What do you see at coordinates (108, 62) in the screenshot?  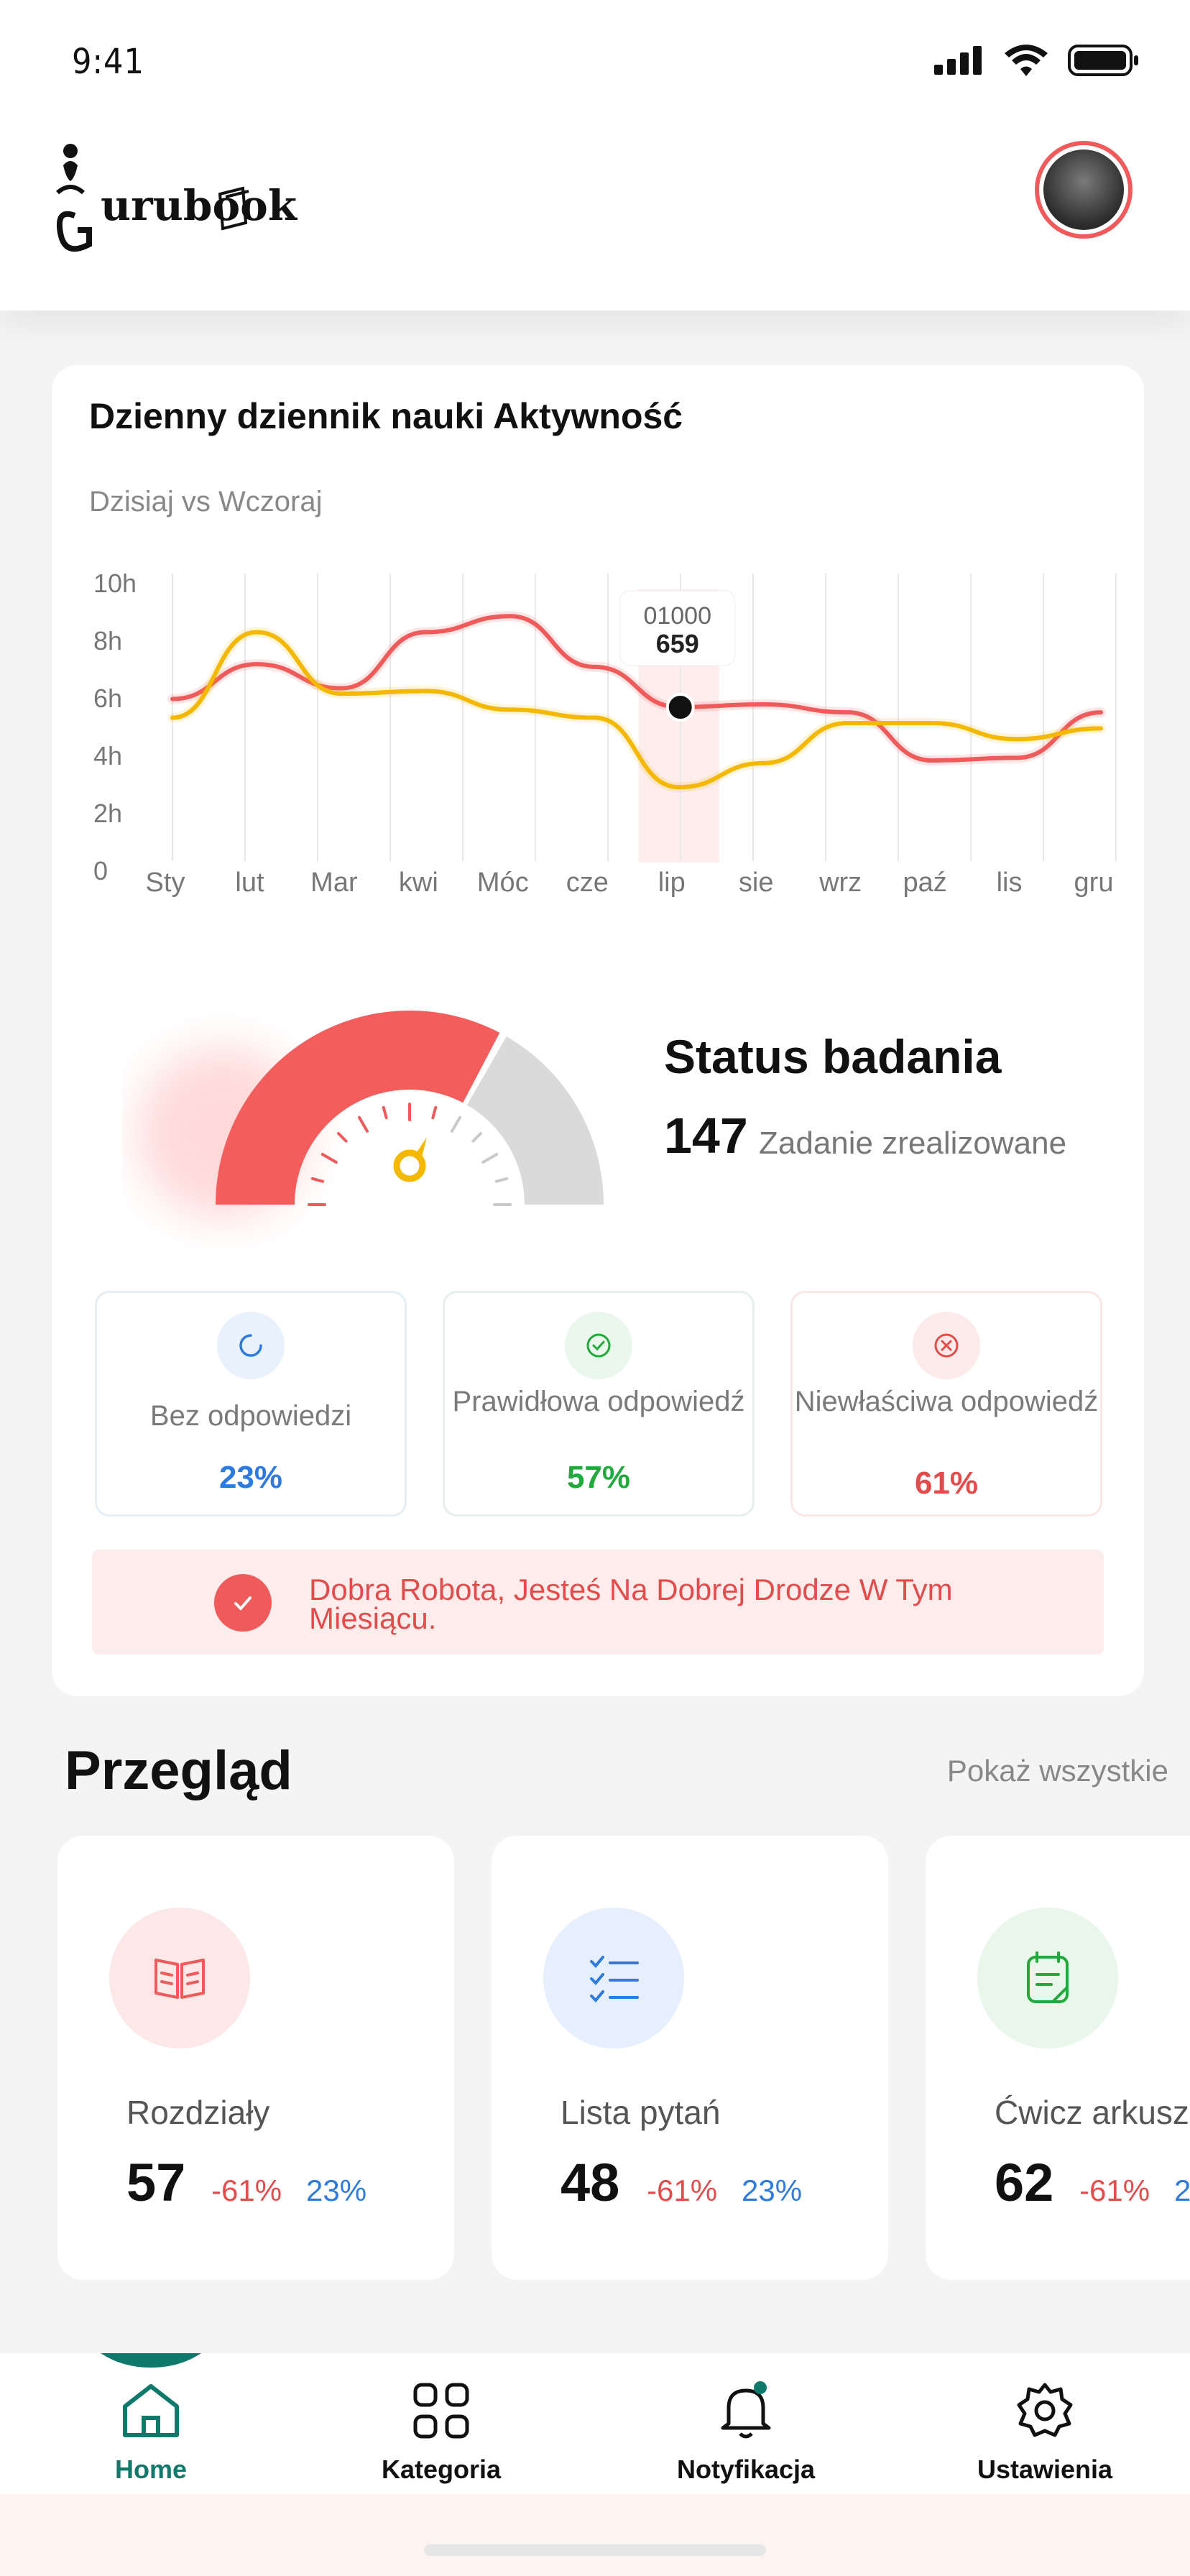 I see `status-time: 9:41` at bounding box center [108, 62].